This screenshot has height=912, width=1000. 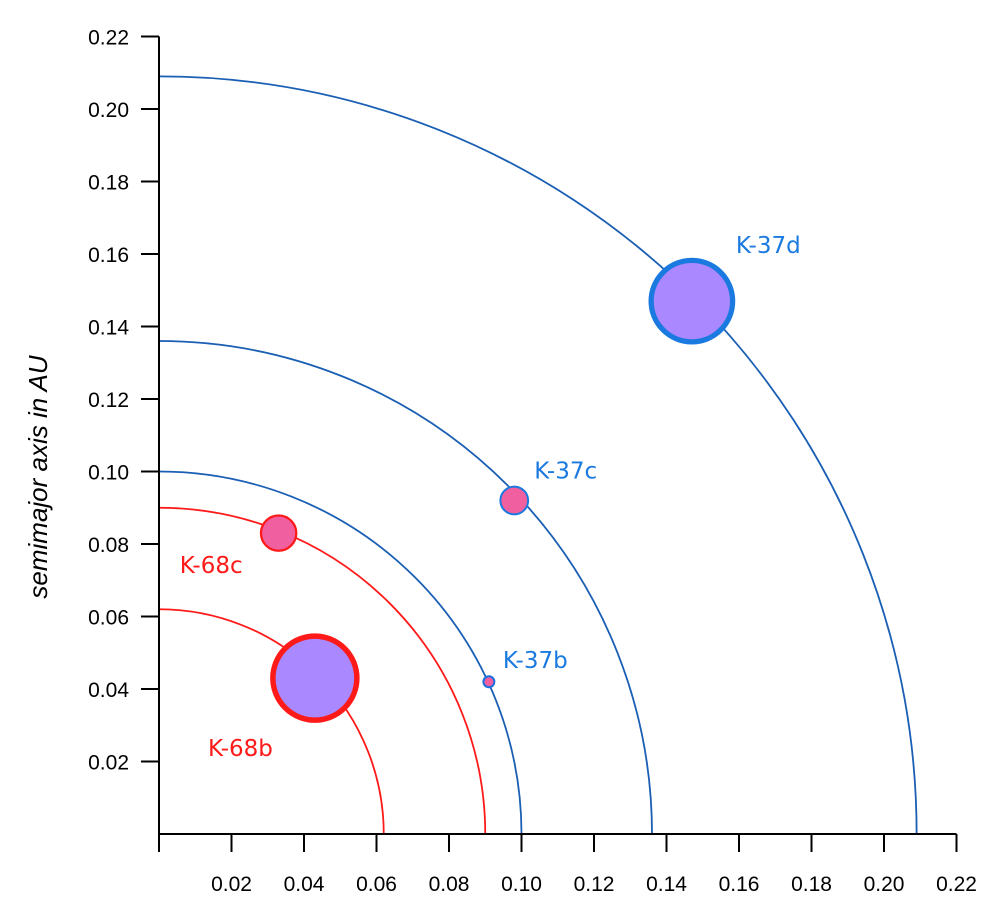 I want to click on y-tick-label-0.20: 0.20, so click(x=108, y=110).